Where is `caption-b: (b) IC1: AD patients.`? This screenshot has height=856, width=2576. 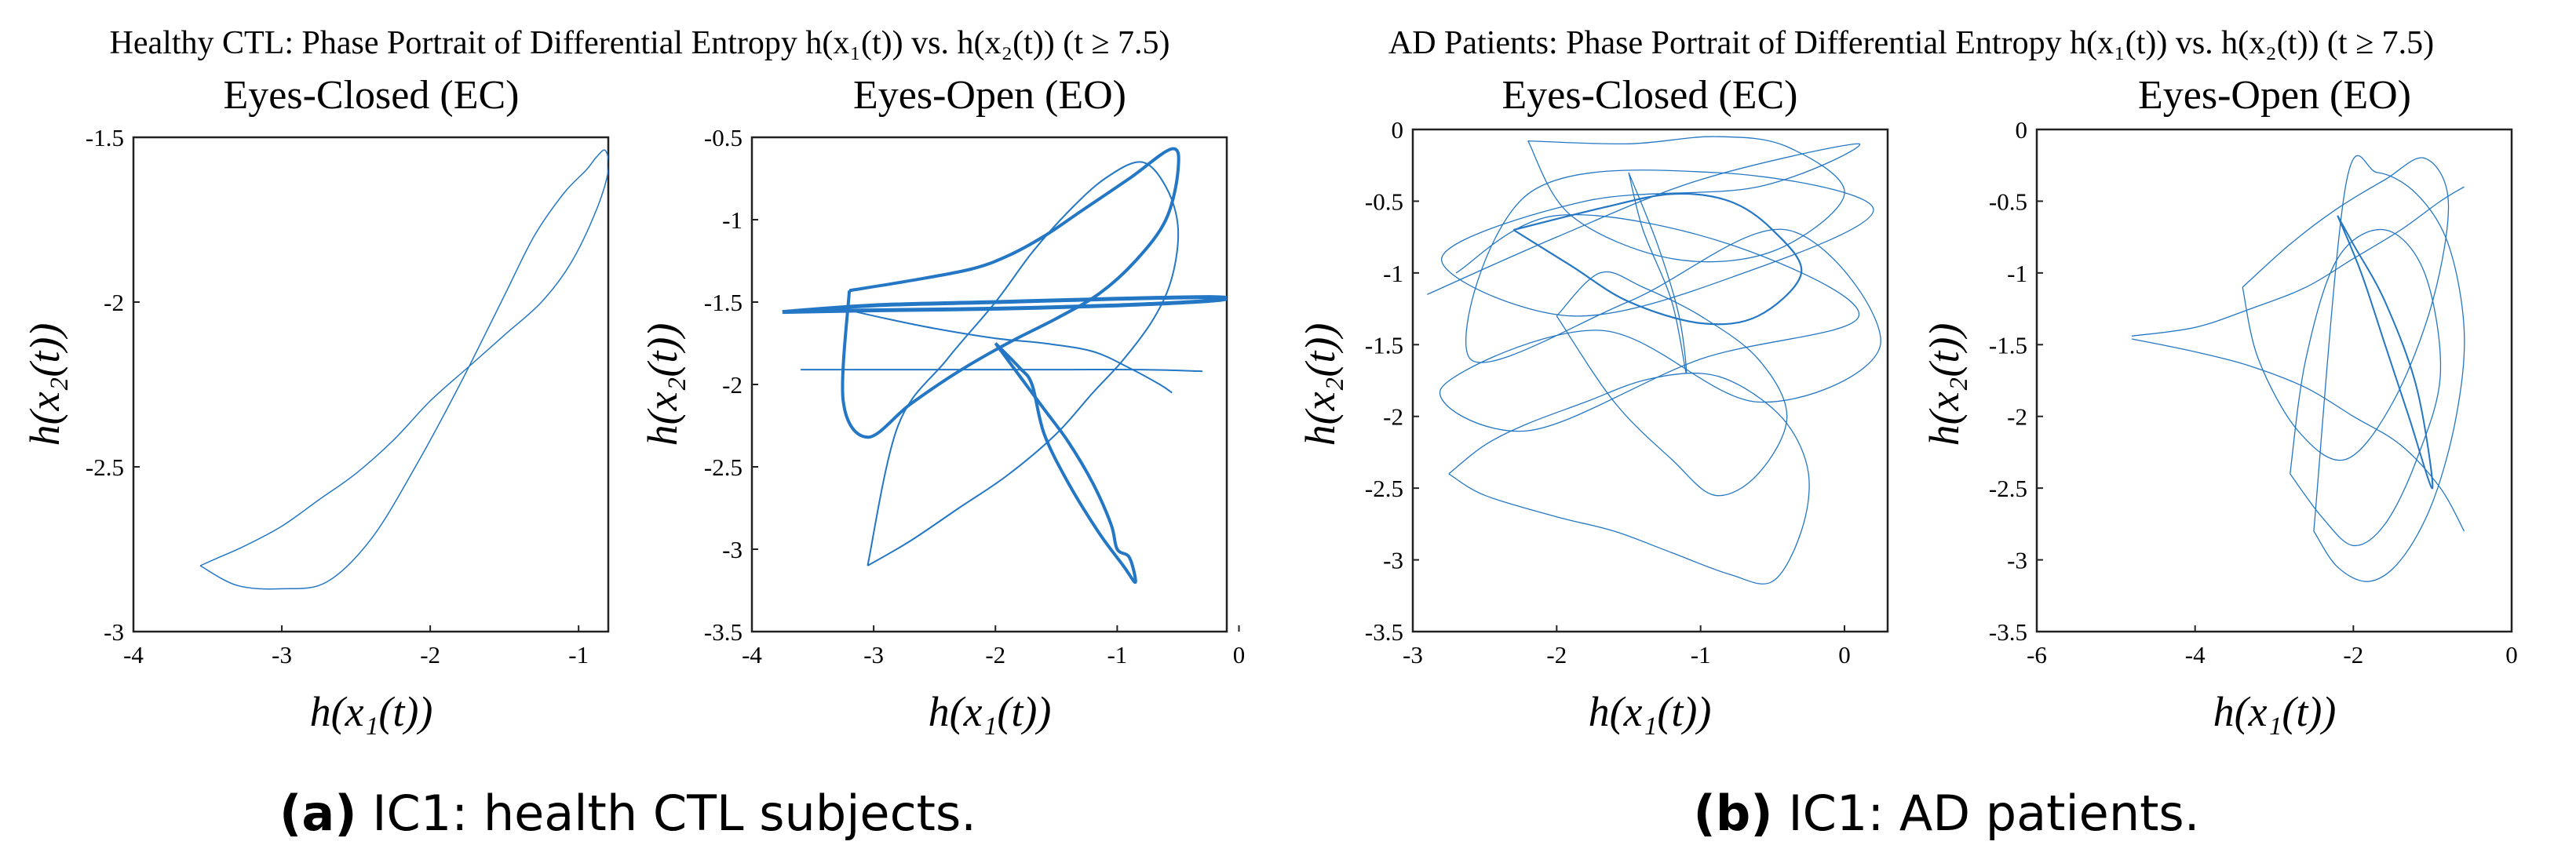 caption-b: (b) IC1: AD patients. is located at coordinates (1947, 813).